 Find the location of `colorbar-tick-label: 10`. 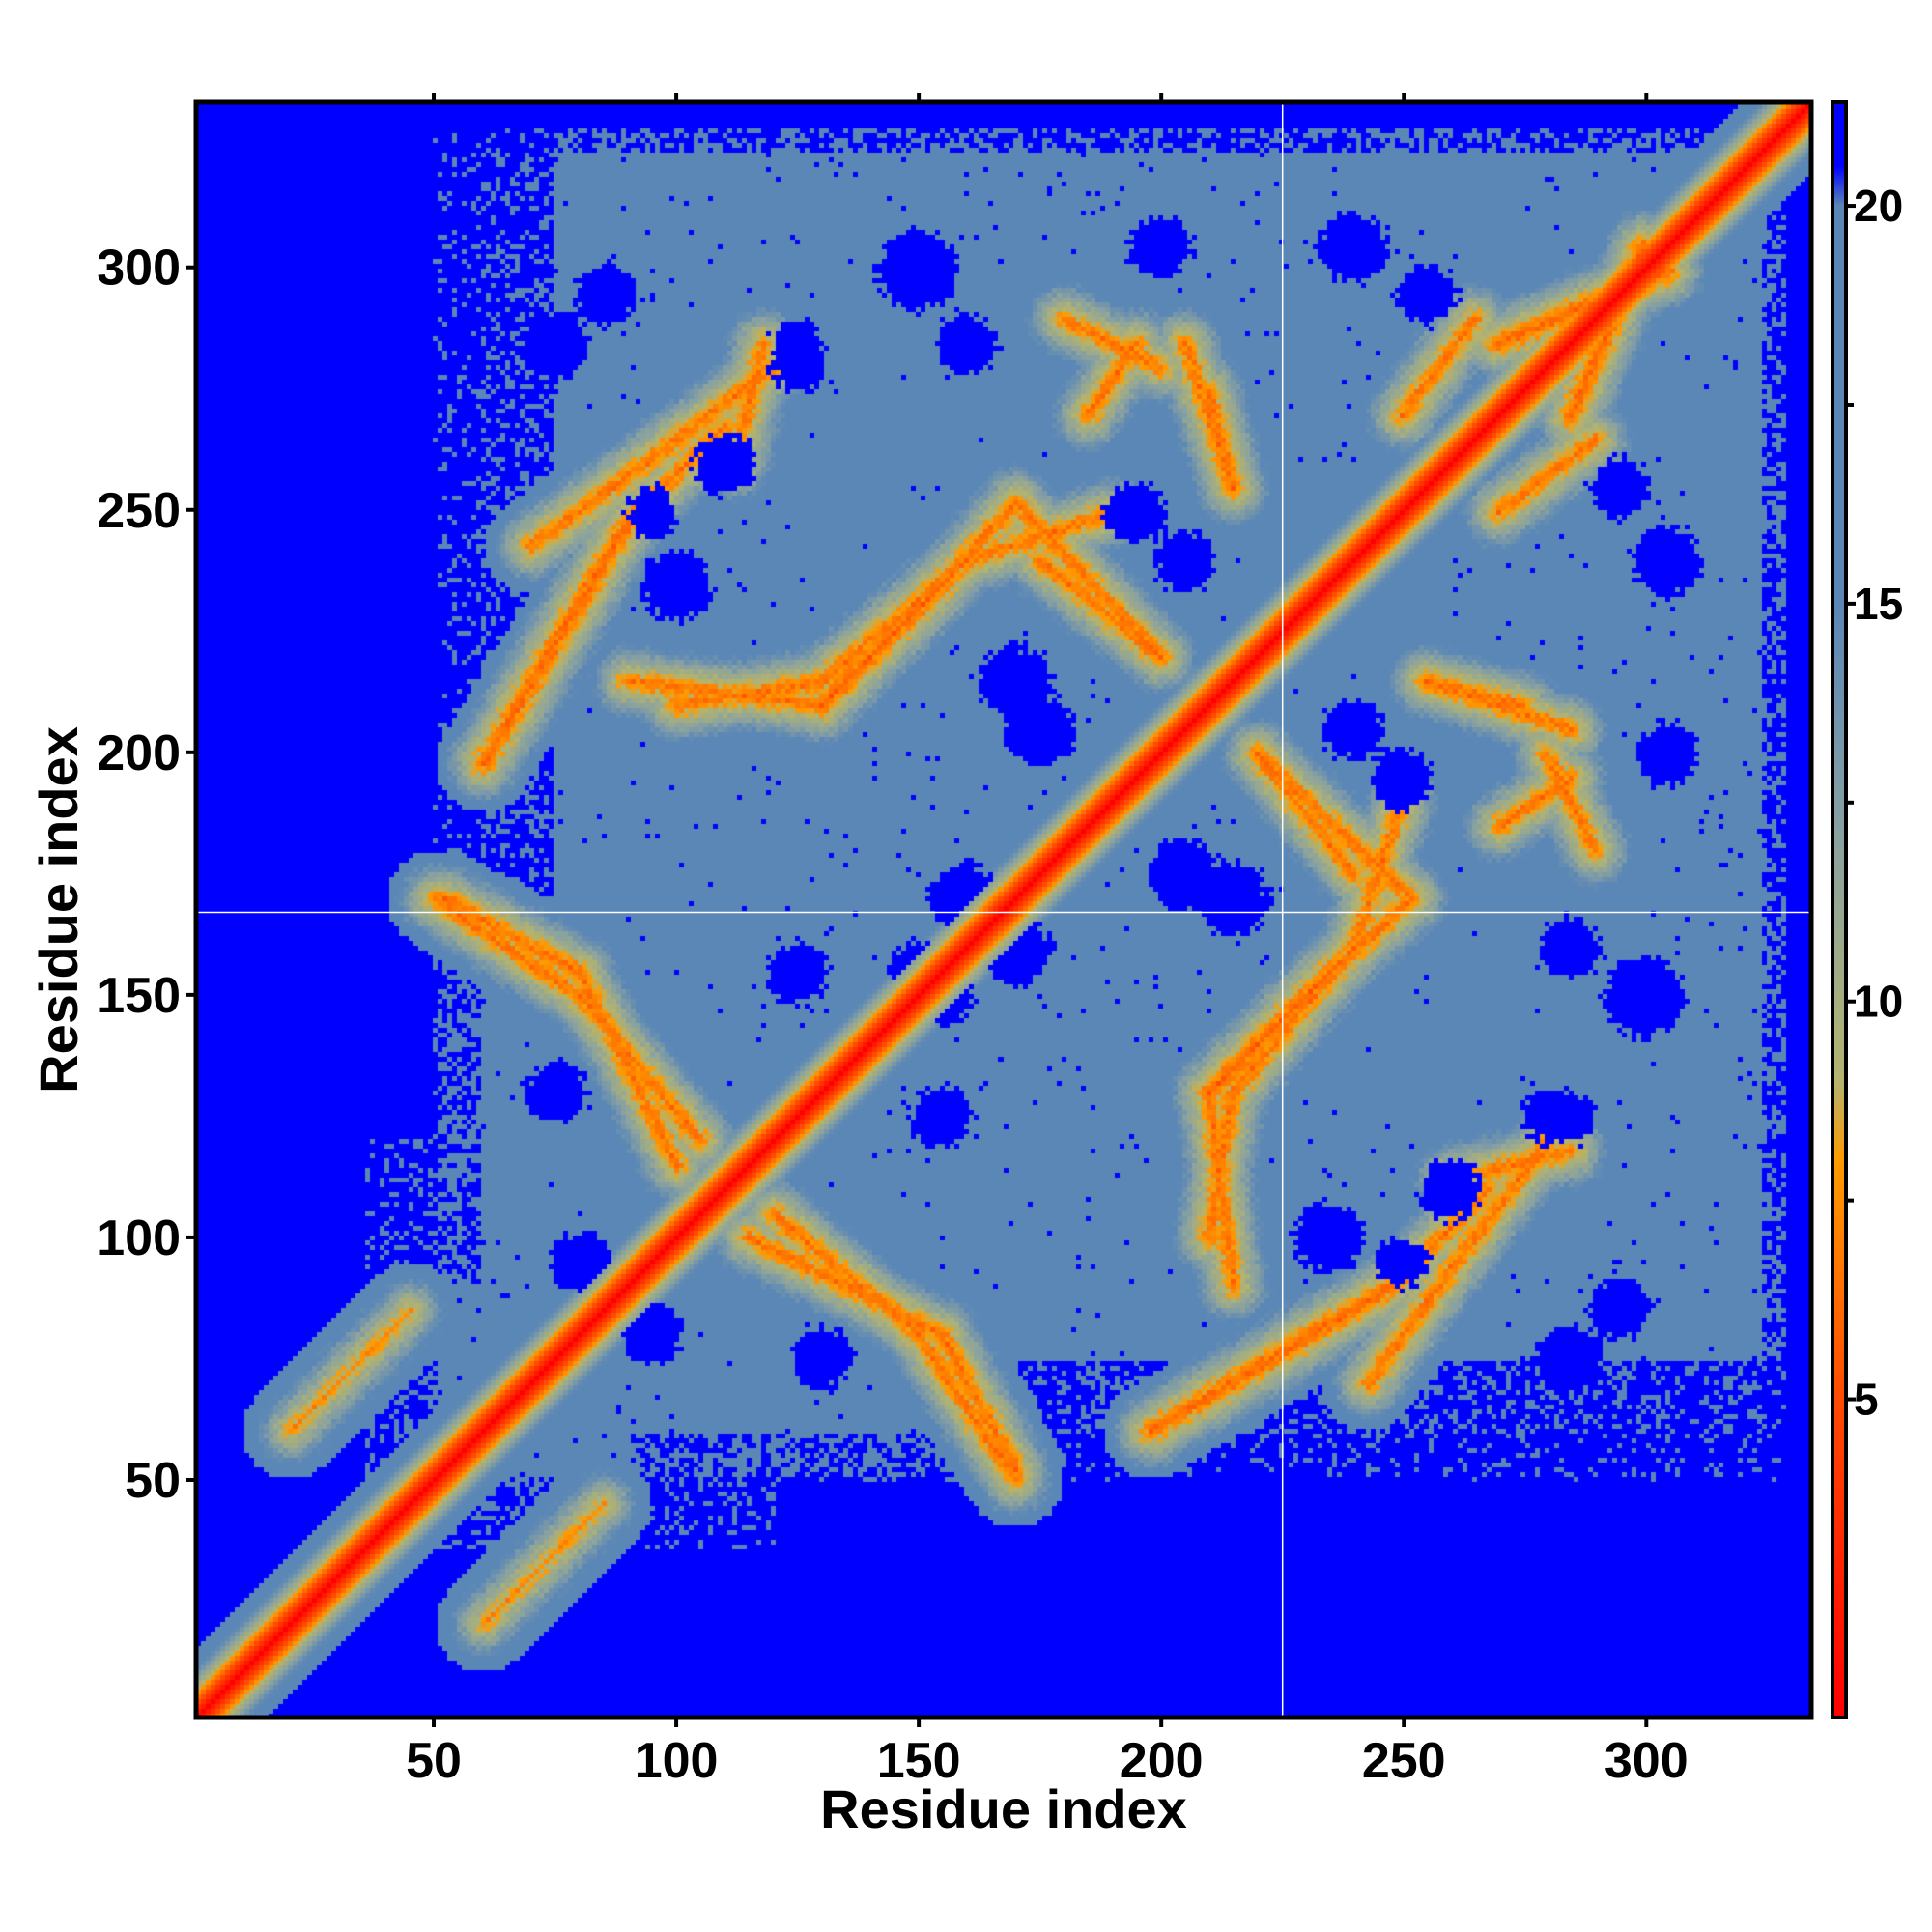

colorbar-tick-label: 10 is located at coordinates (1878, 1002).